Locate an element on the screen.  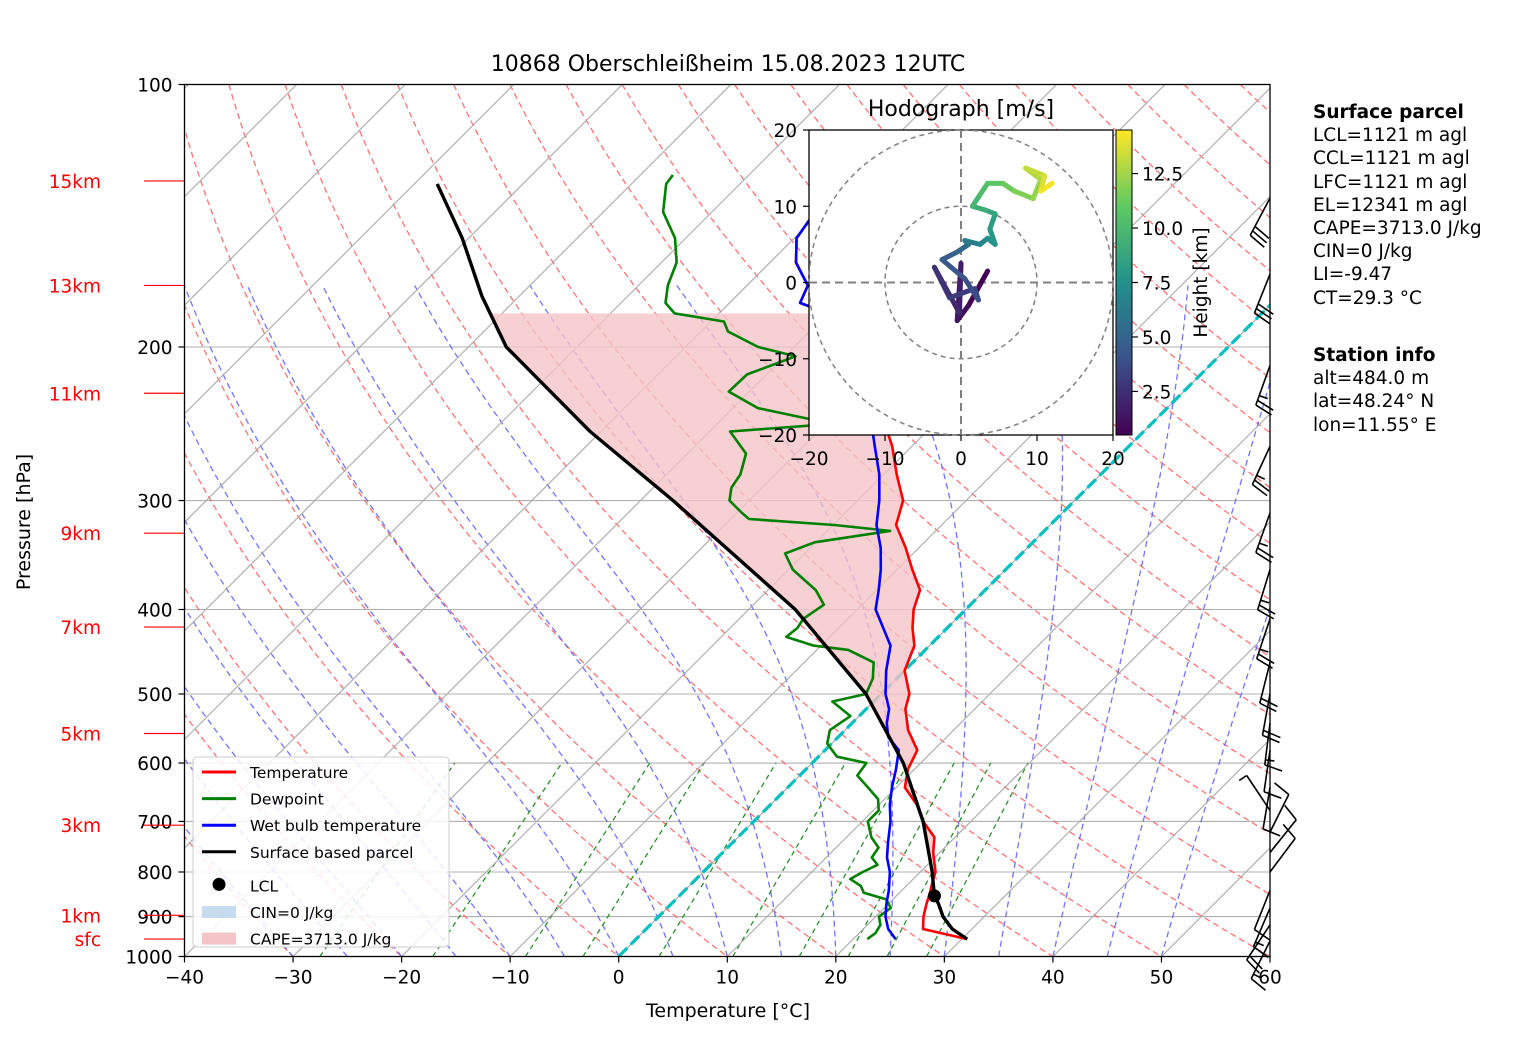
hodograph-x-tick-label: 0 is located at coordinates (961, 459).